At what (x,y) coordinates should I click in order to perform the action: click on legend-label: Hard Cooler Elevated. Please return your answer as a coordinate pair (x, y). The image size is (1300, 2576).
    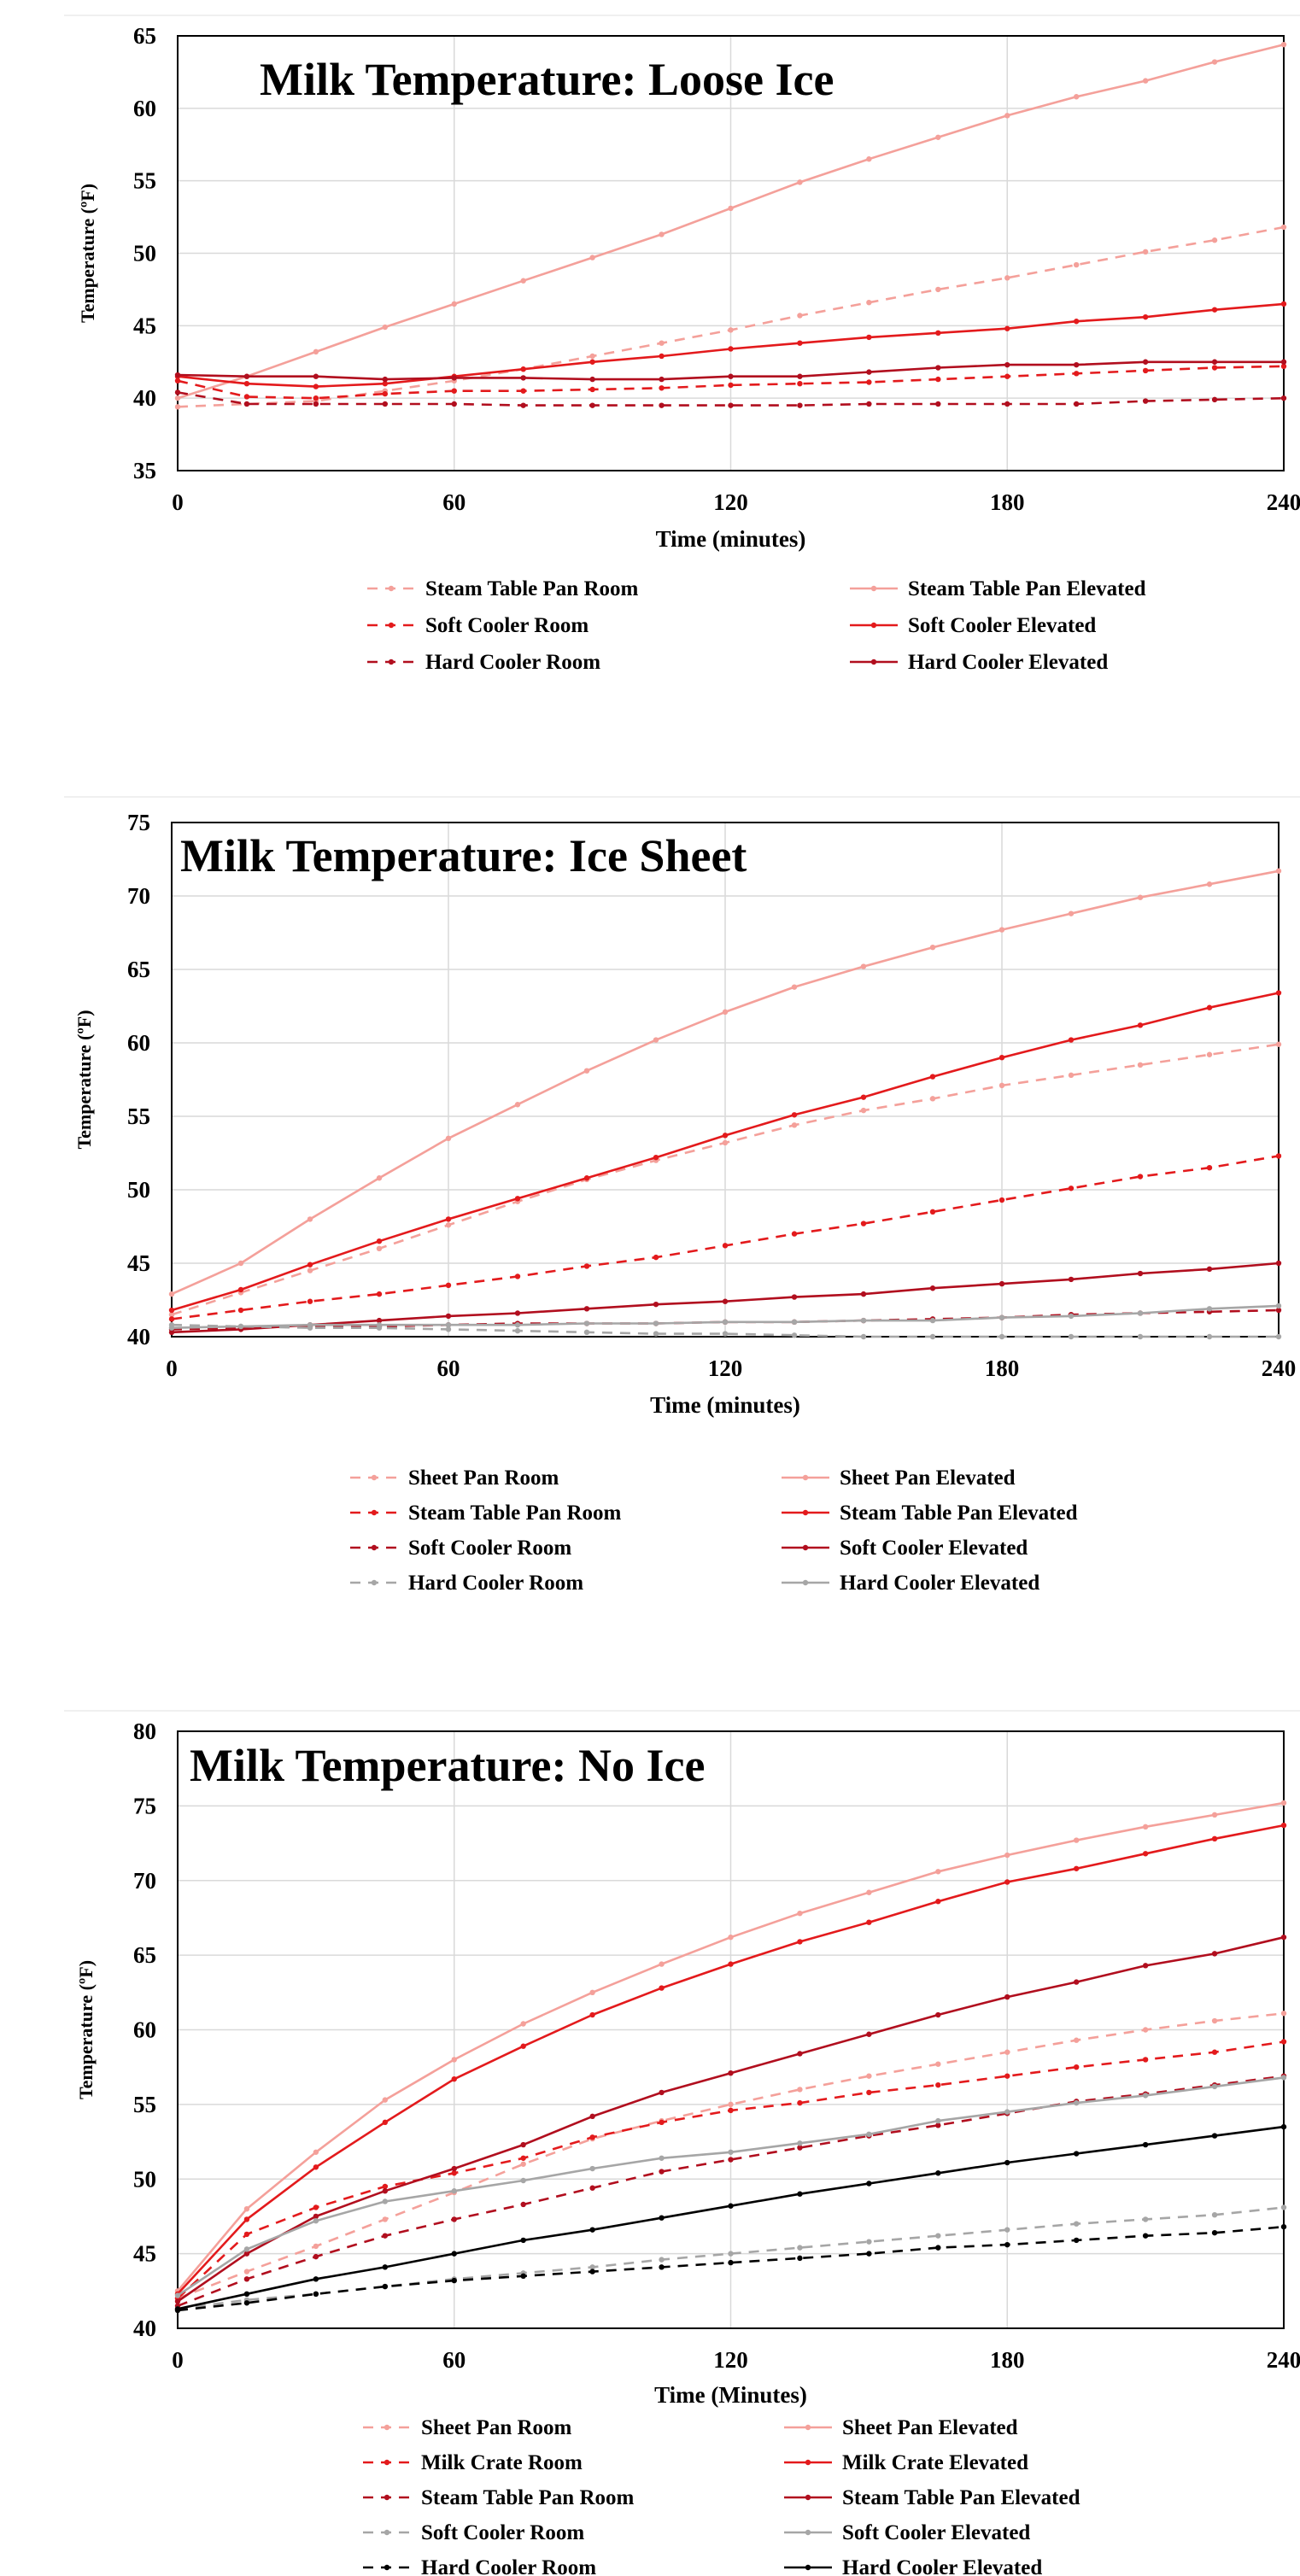
    Looking at the image, I should click on (942, 2566).